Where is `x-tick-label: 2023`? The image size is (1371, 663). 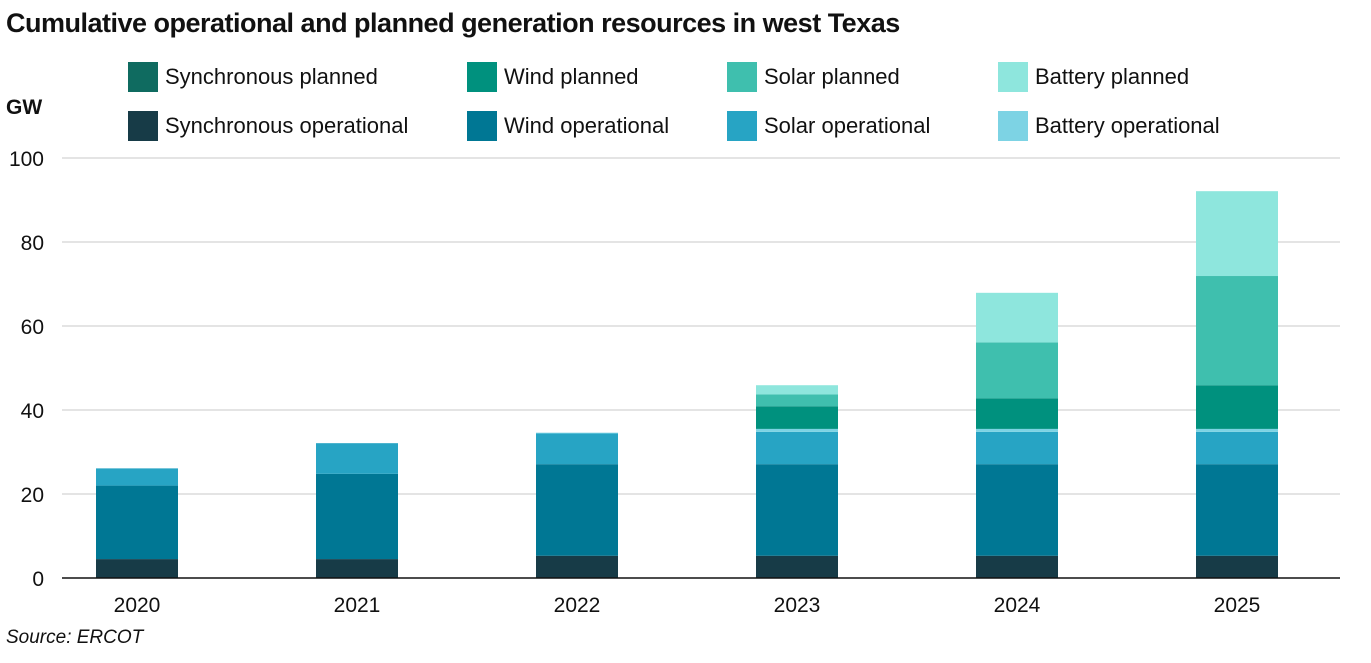 x-tick-label: 2023 is located at coordinates (797, 605).